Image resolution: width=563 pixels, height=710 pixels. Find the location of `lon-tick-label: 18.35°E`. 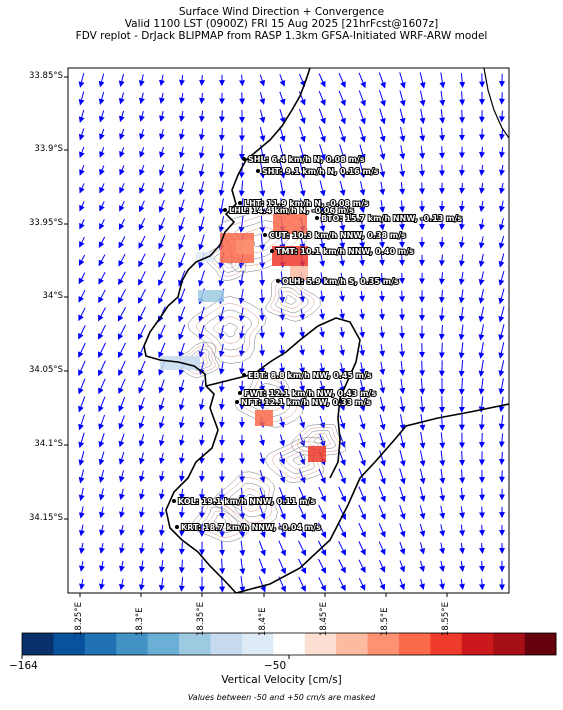

lon-tick-label: 18.35°E is located at coordinates (201, 619).